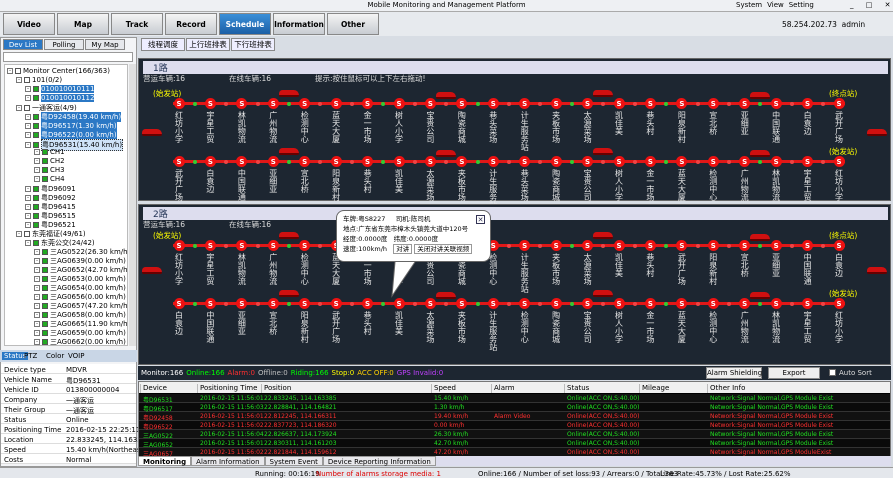 This screenshot has width=893, height=478. Describe the element at coordinates (80, 270) in the screenshot. I see `tree-item: - 三AG0652(42.70 km/h)` at that location.